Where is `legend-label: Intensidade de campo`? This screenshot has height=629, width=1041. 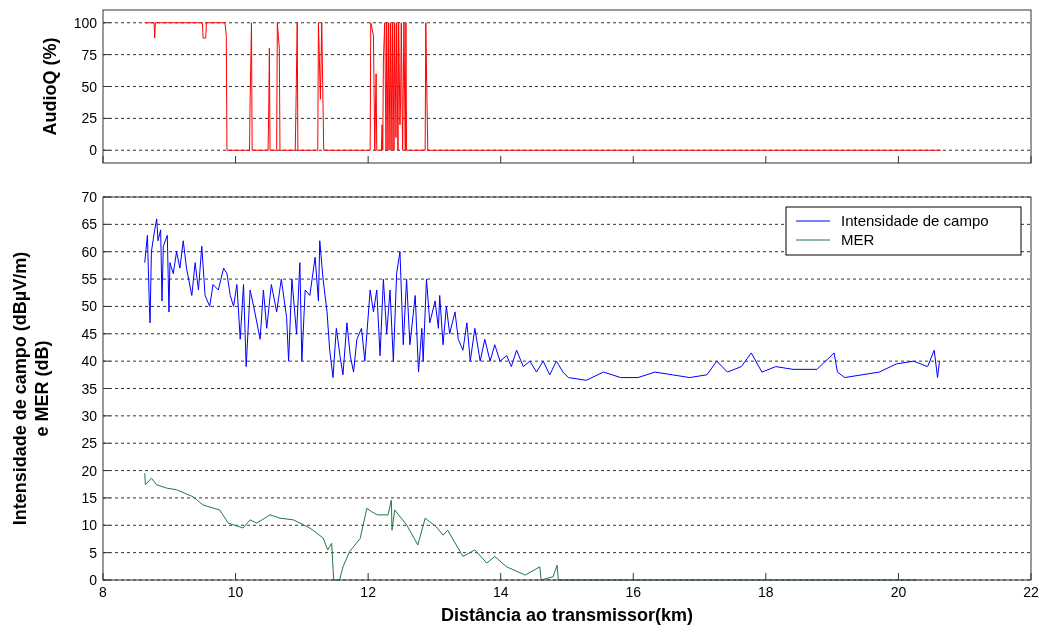 legend-label: Intensidade de campo is located at coordinates (915, 220).